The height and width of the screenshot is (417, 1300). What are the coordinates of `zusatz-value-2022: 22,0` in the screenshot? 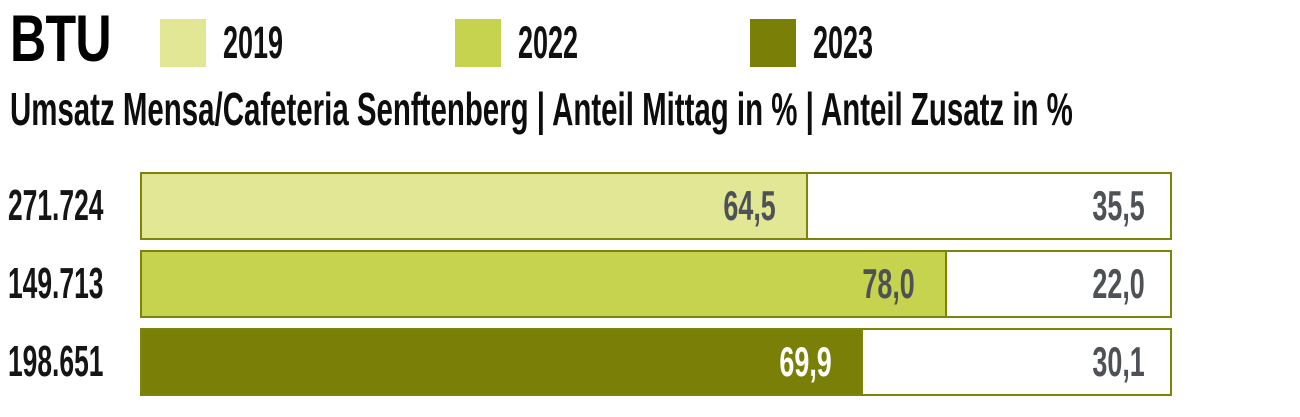 It's located at (1118, 283).